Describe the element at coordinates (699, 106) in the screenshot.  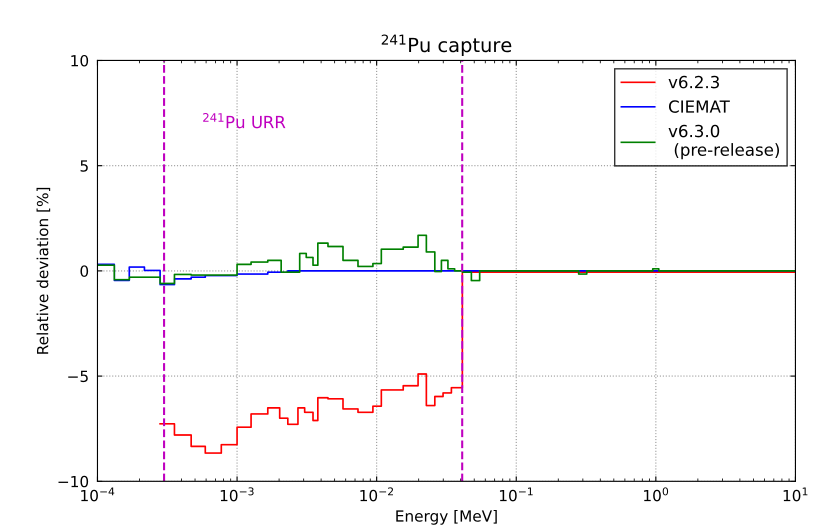
I see `legend-label: CIEMAT` at that location.